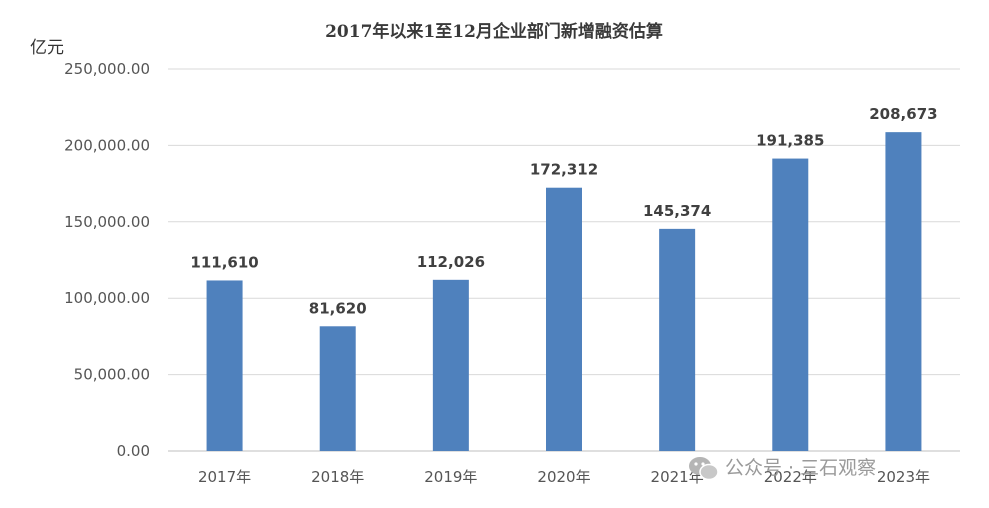 The image size is (989, 508). Describe the element at coordinates (903, 114) in the screenshot. I see `data-label: 208,673` at that location.